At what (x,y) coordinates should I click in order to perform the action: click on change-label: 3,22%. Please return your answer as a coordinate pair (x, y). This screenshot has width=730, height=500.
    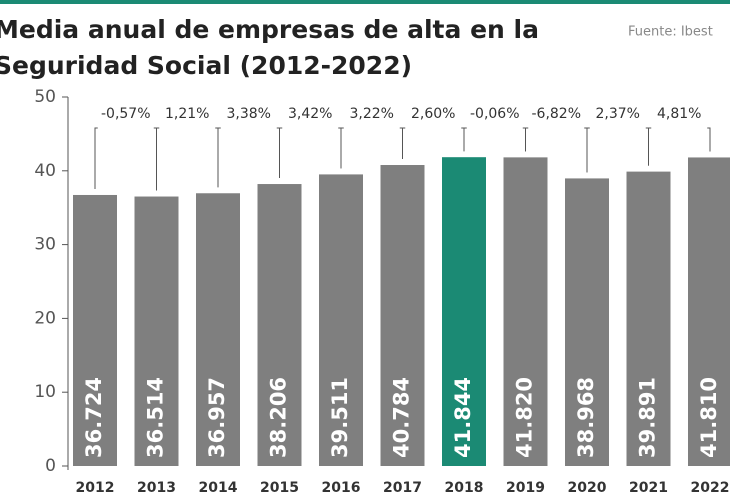
    Looking at the image, I should click on (372, 114).